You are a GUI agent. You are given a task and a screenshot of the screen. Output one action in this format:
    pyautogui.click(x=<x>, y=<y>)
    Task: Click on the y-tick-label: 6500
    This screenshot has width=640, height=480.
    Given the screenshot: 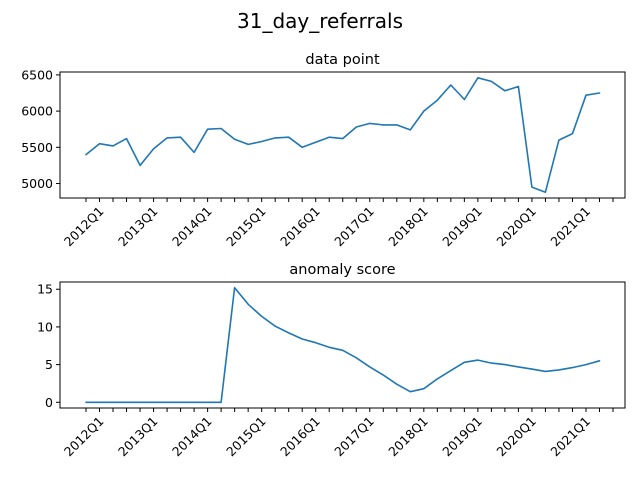 What is the action you would take?
    pyautogui.click(x=37, y=74)
    